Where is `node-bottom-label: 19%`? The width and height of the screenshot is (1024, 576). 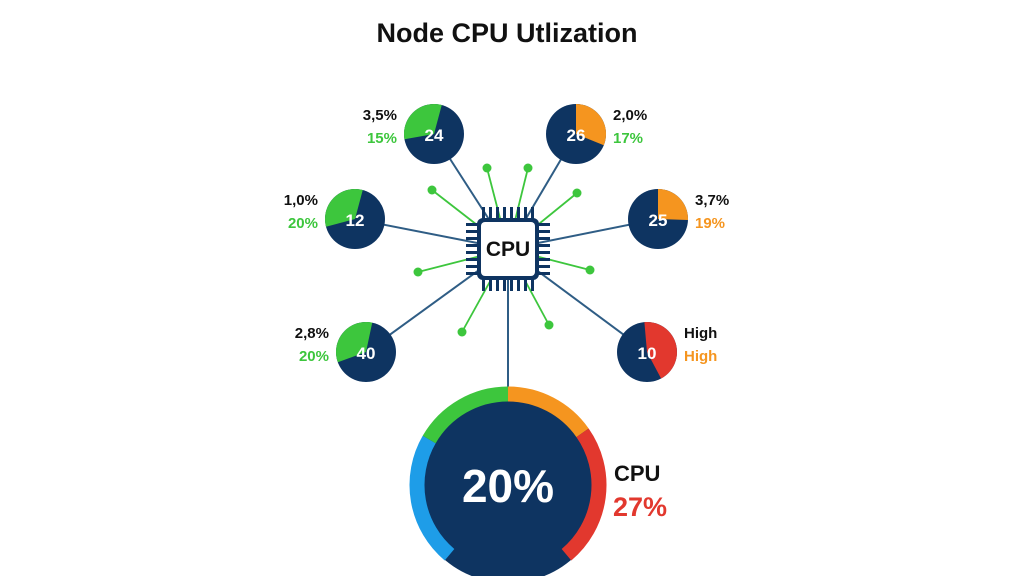
node-bottom-label: 19% is located at coordinates (710, 223).